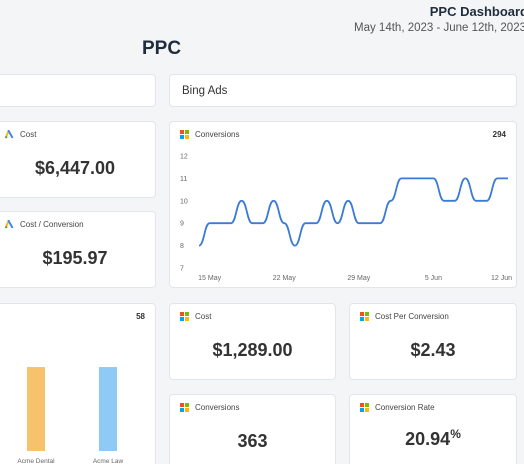  Describe the element at coordinates (28, 134) in the screenshot. I see `google-cost-label: Cost` at that location.